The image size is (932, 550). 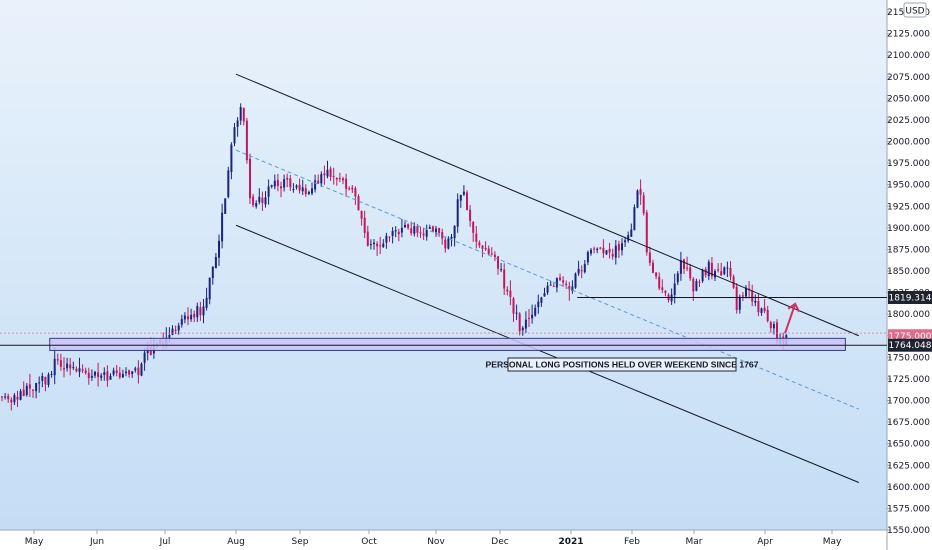 What do you see at coordinates (910, 337) in the screenshot?
I see `price-tag-current-text: 1775.000` at bounding box center [910, 337].